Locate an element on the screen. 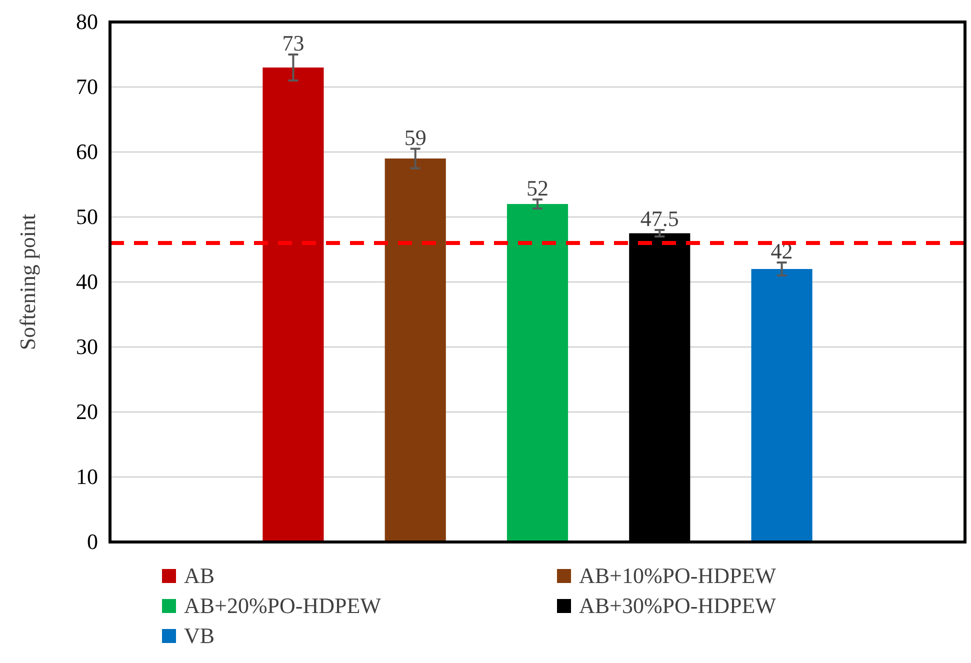 The width and height of the screenshot is (971, 663). y-tick-label: 60 is located at coordinates (87, 151).